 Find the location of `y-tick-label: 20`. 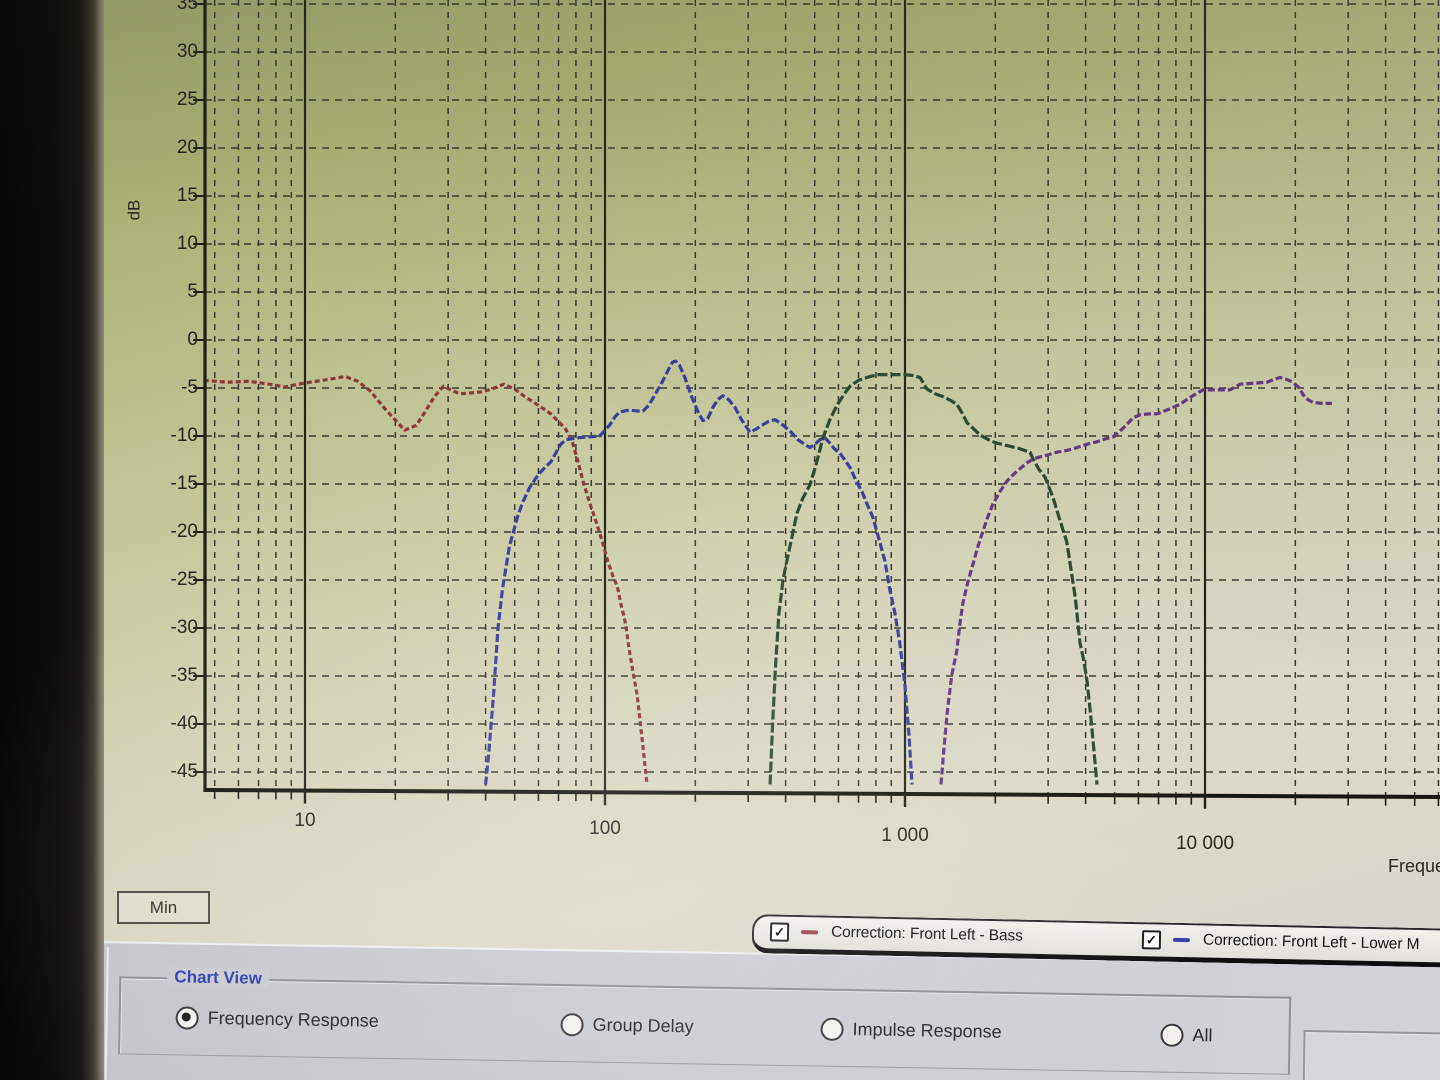

y-tick-label: 20 is located at coordinates (187, 147).